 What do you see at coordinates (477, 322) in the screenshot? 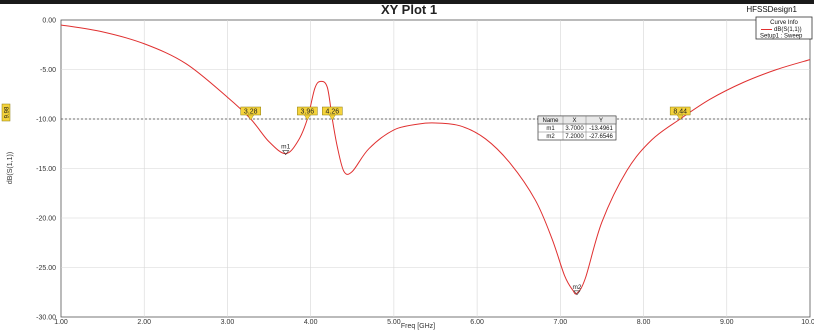
I see `x-tick-label: 6.00` at bounding box center [477, 322].